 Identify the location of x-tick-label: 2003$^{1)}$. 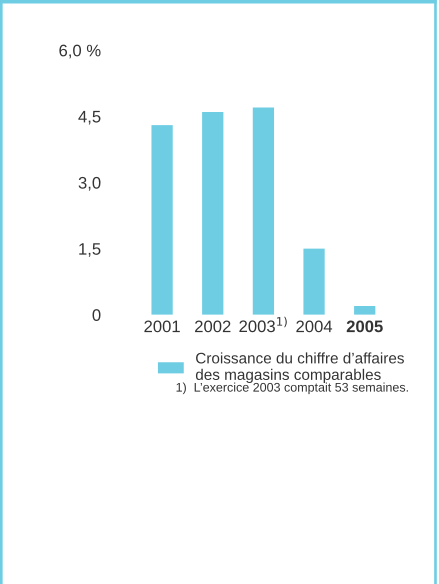
(263, 324).